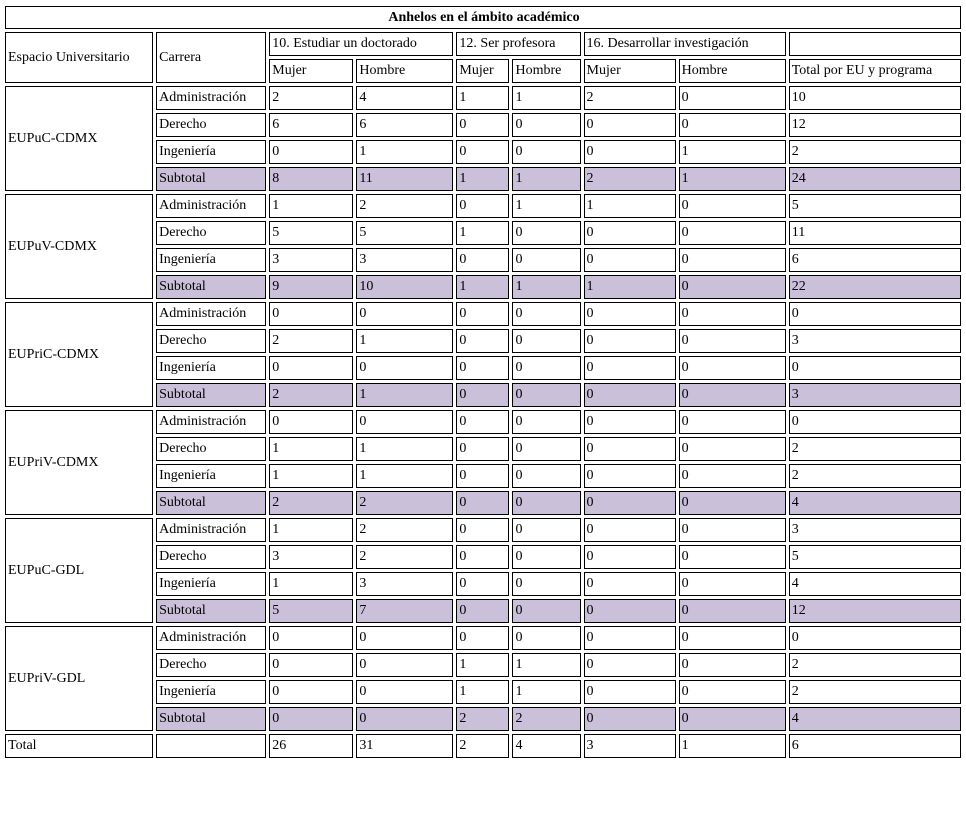  What do you see at coordinates (311, 746) in the screenshot?
I see `value-cell: 26` at bounding box center [311, 746].